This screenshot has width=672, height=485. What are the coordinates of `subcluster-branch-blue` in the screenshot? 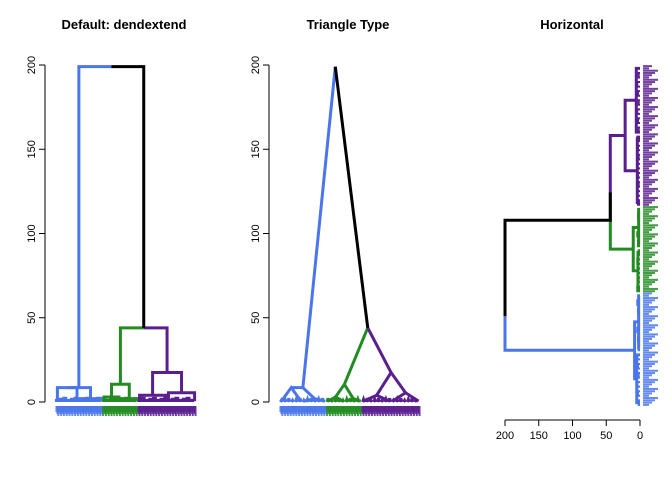 It's located at (639, 322).